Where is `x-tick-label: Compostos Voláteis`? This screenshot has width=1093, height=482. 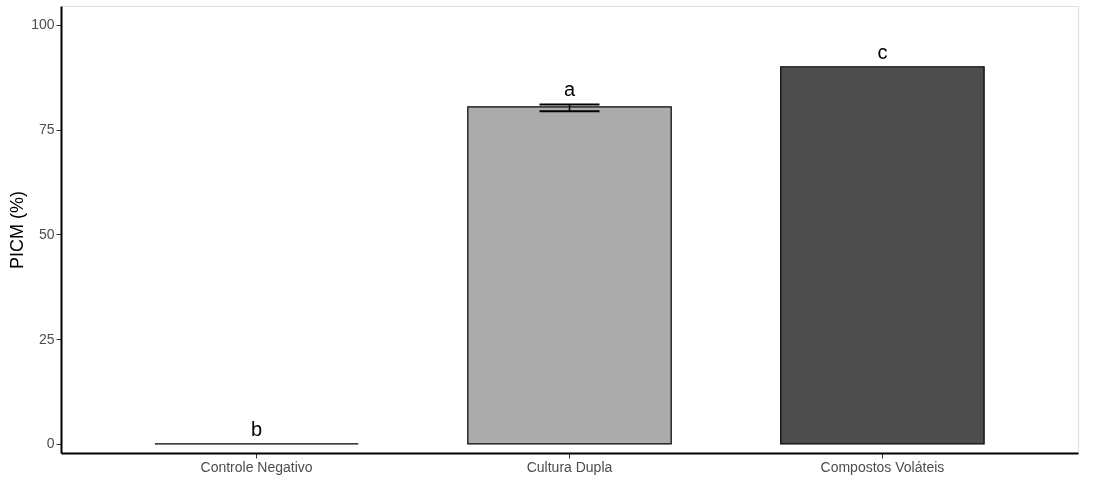
x-tick-label: Compostos Voláteis is located at coordinates (882, 466).